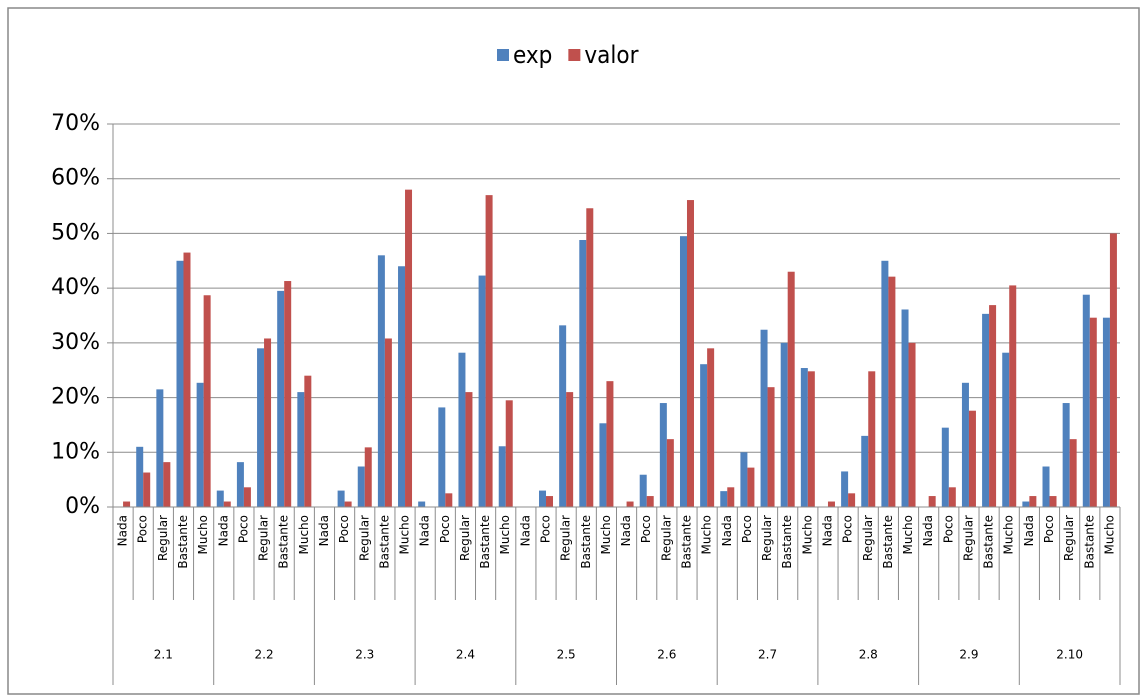 This screenshot has width=1142, height=695. I want to click on group-label: 2.9, so click(968, 655).